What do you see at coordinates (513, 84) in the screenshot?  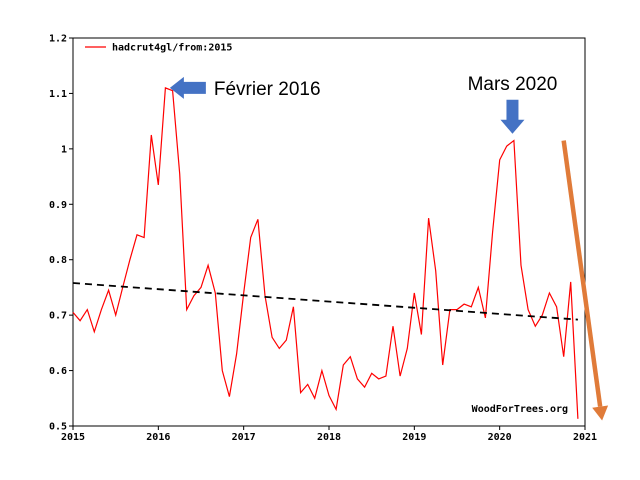 I see `annotation-label: Mars 2020` at bounding box center [513, 84].